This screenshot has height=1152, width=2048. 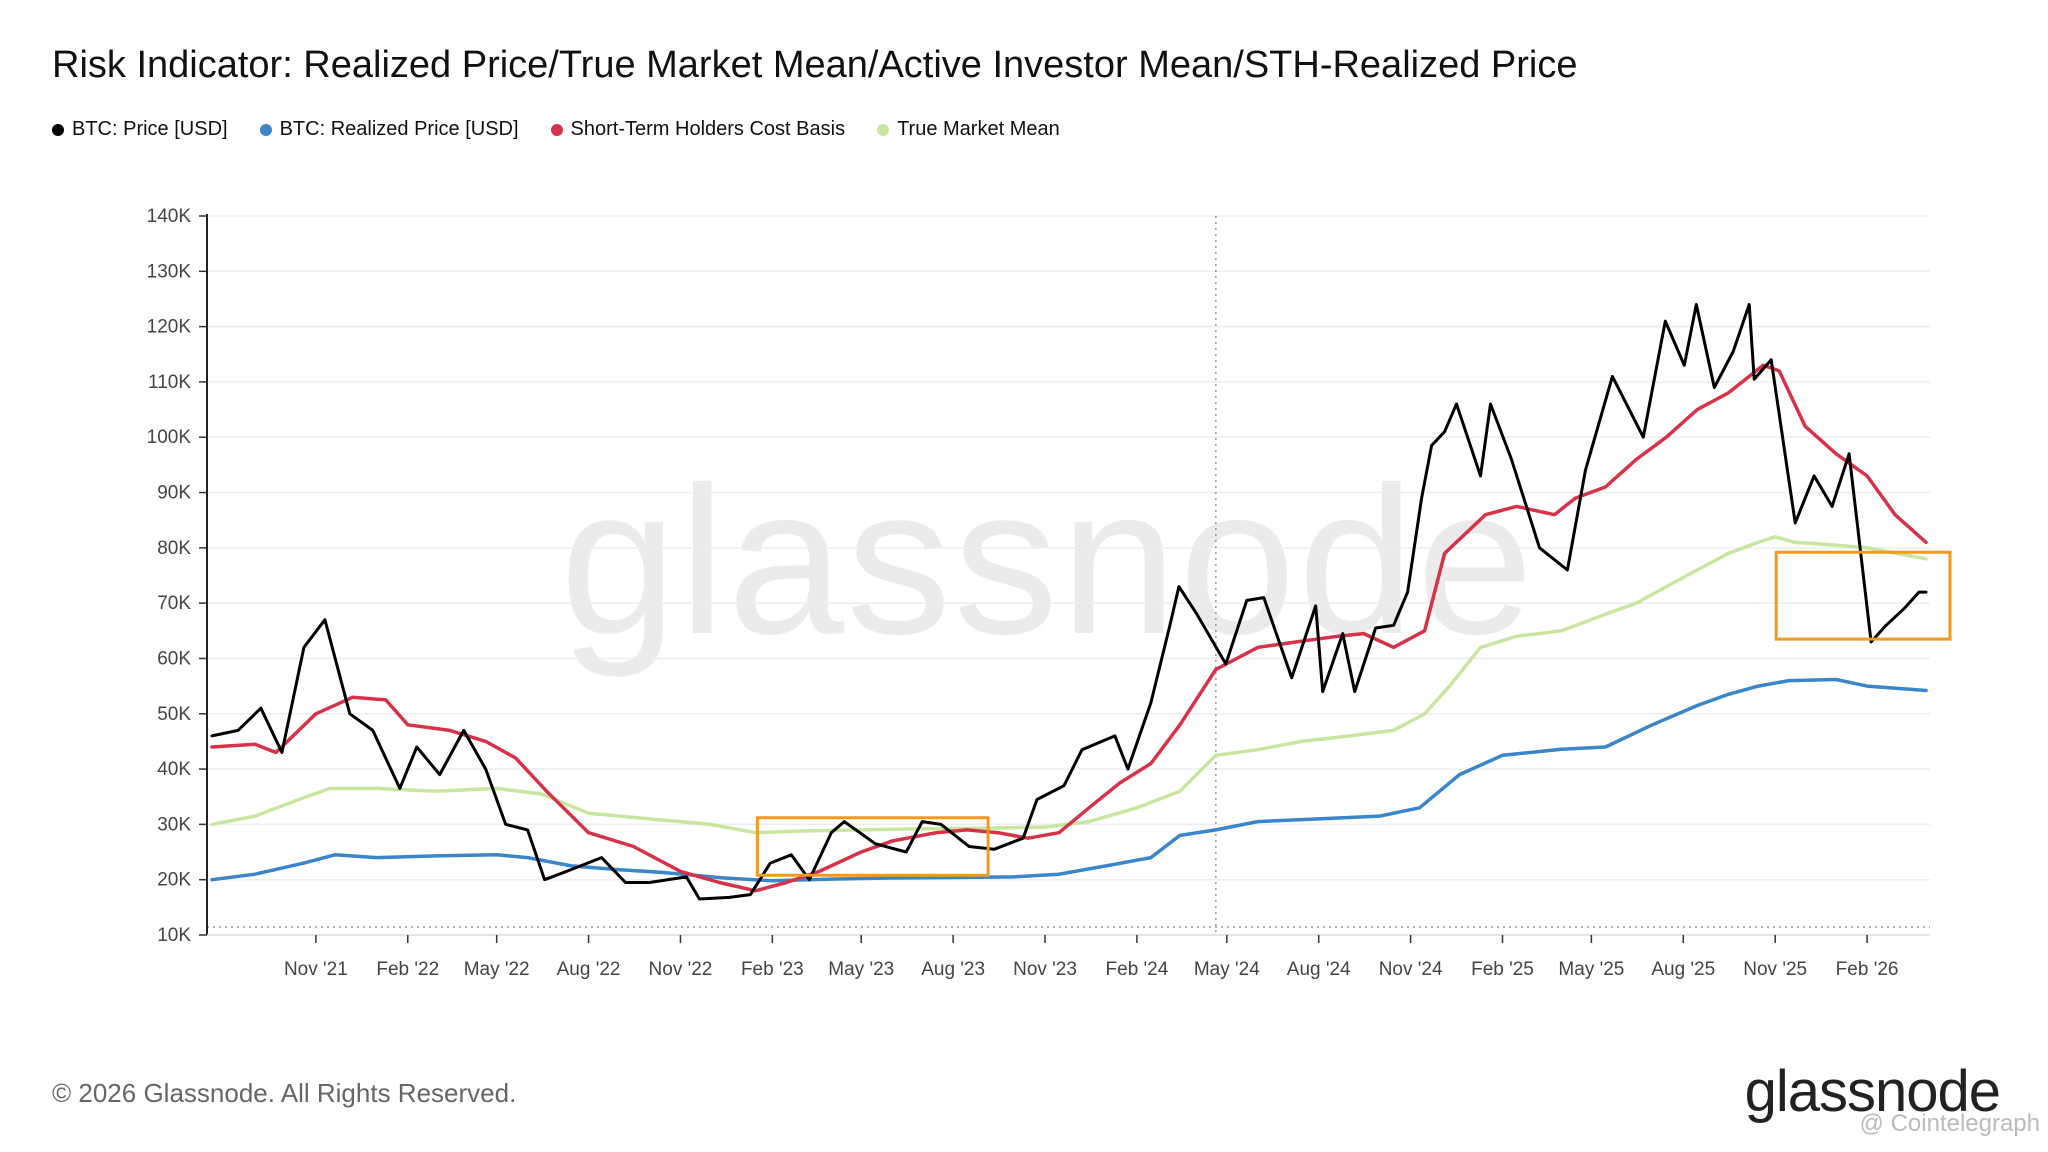 What do you see at coordinates (169, 327) in the screenshot?
I see `y-tick-label: 120K` at bounding box center [169, 327].